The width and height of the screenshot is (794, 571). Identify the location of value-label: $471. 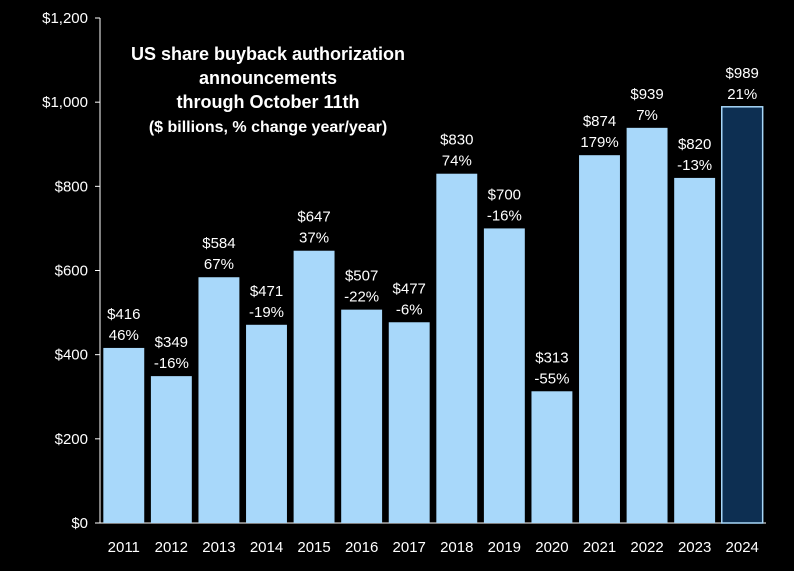
(266, 291).